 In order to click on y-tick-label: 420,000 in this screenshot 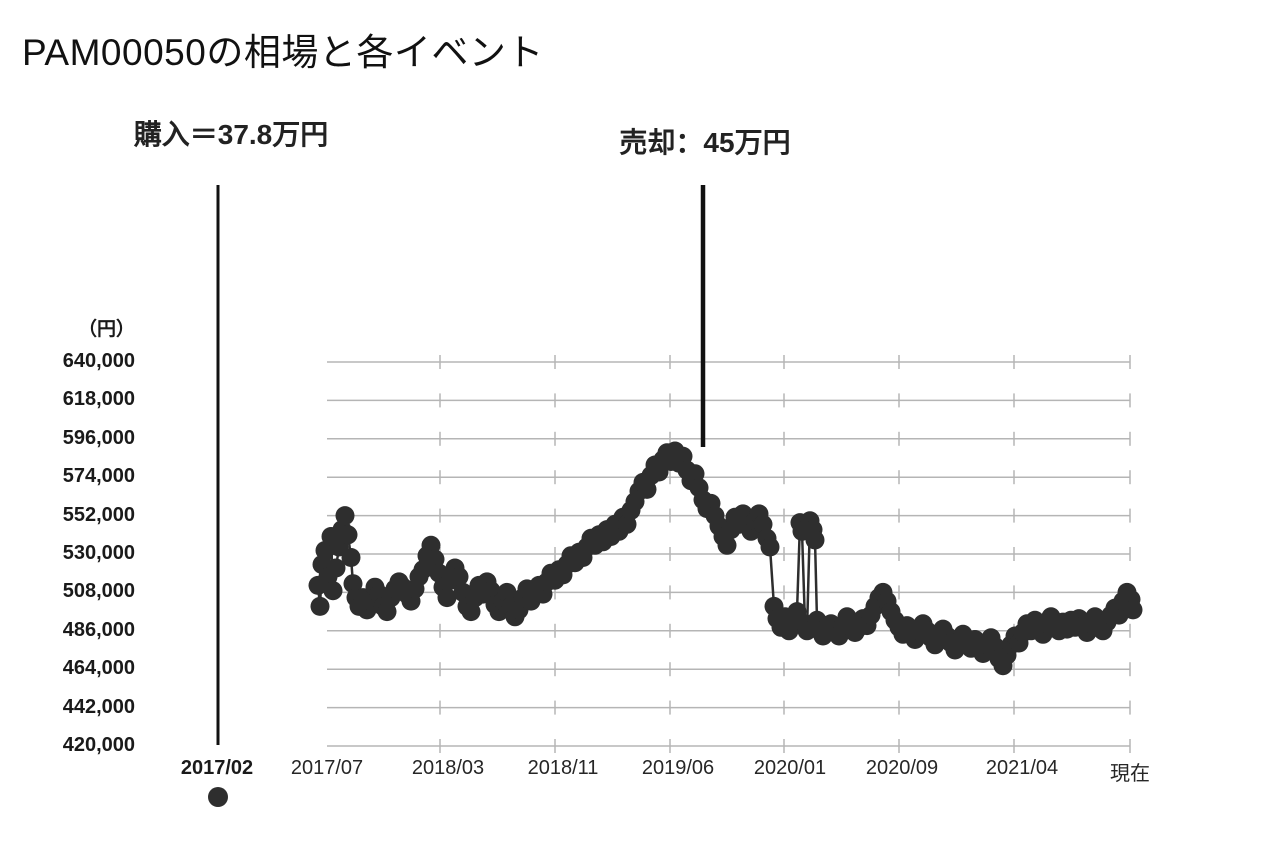, I will do `click(98, 745)`.